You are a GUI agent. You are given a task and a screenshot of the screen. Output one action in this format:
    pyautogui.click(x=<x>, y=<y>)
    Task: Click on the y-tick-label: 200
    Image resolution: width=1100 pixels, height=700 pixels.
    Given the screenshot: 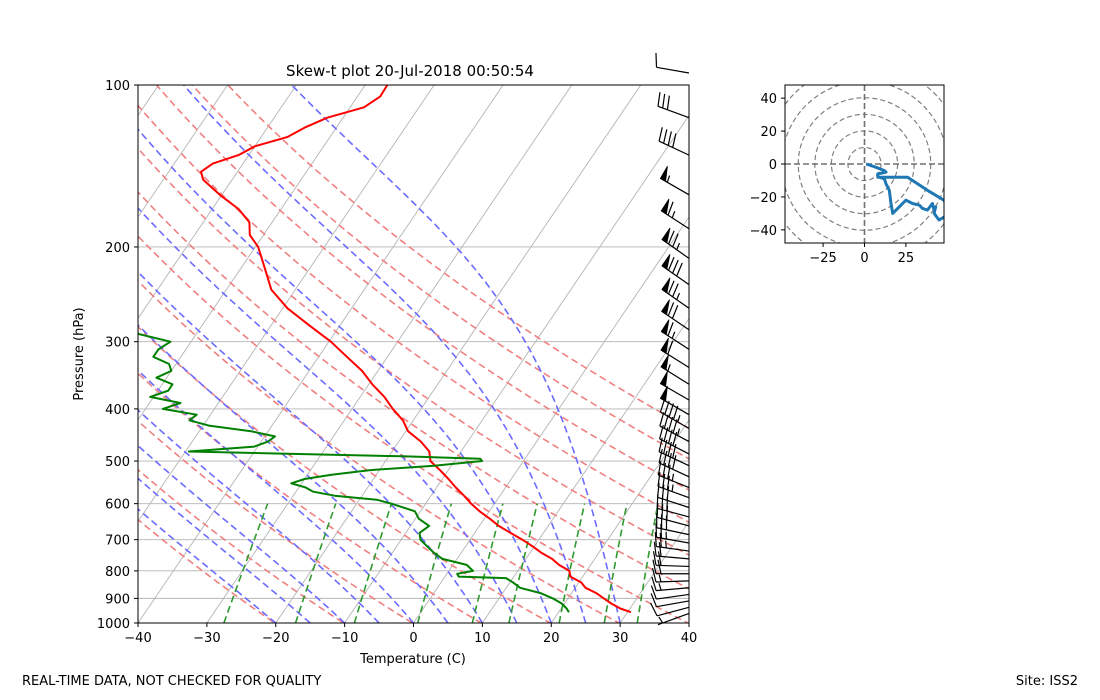 What is the action you would take?
    pyautogui.click(x=117, y=248)
    